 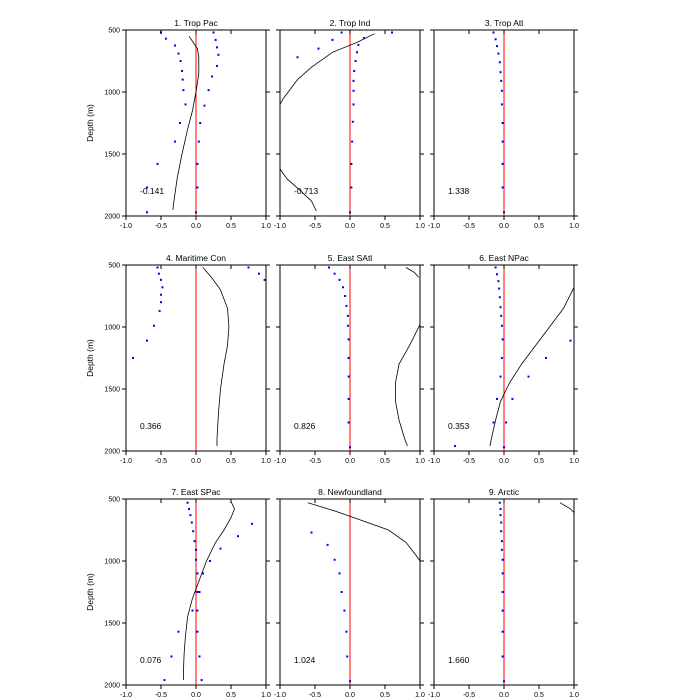 I want to click on correlation-value: 0.826, so click(x=305, y=426).